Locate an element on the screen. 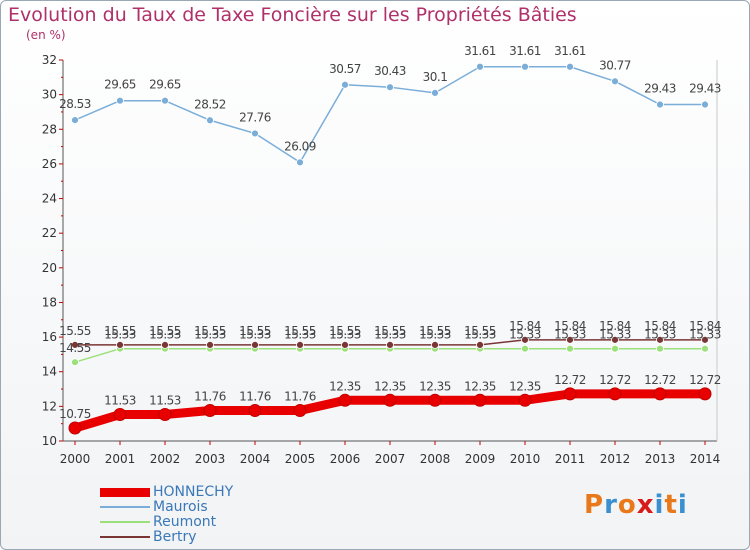 Image resolution: width=750 pixels, height=550 pixels. x-tick-label: 2001 is located at coordinates (120, 459).